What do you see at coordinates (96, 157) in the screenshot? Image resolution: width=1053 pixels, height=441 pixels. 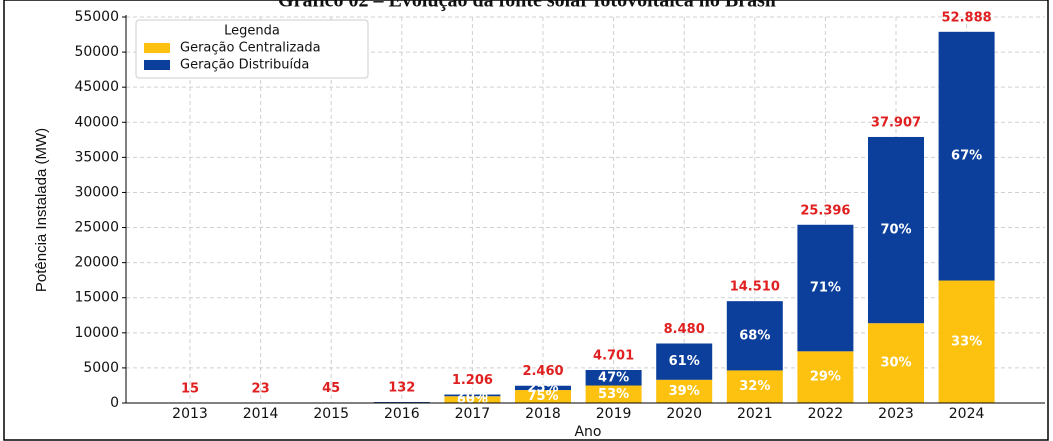 I see `y-tick-label: 35000` at bounding box center [96, 157].